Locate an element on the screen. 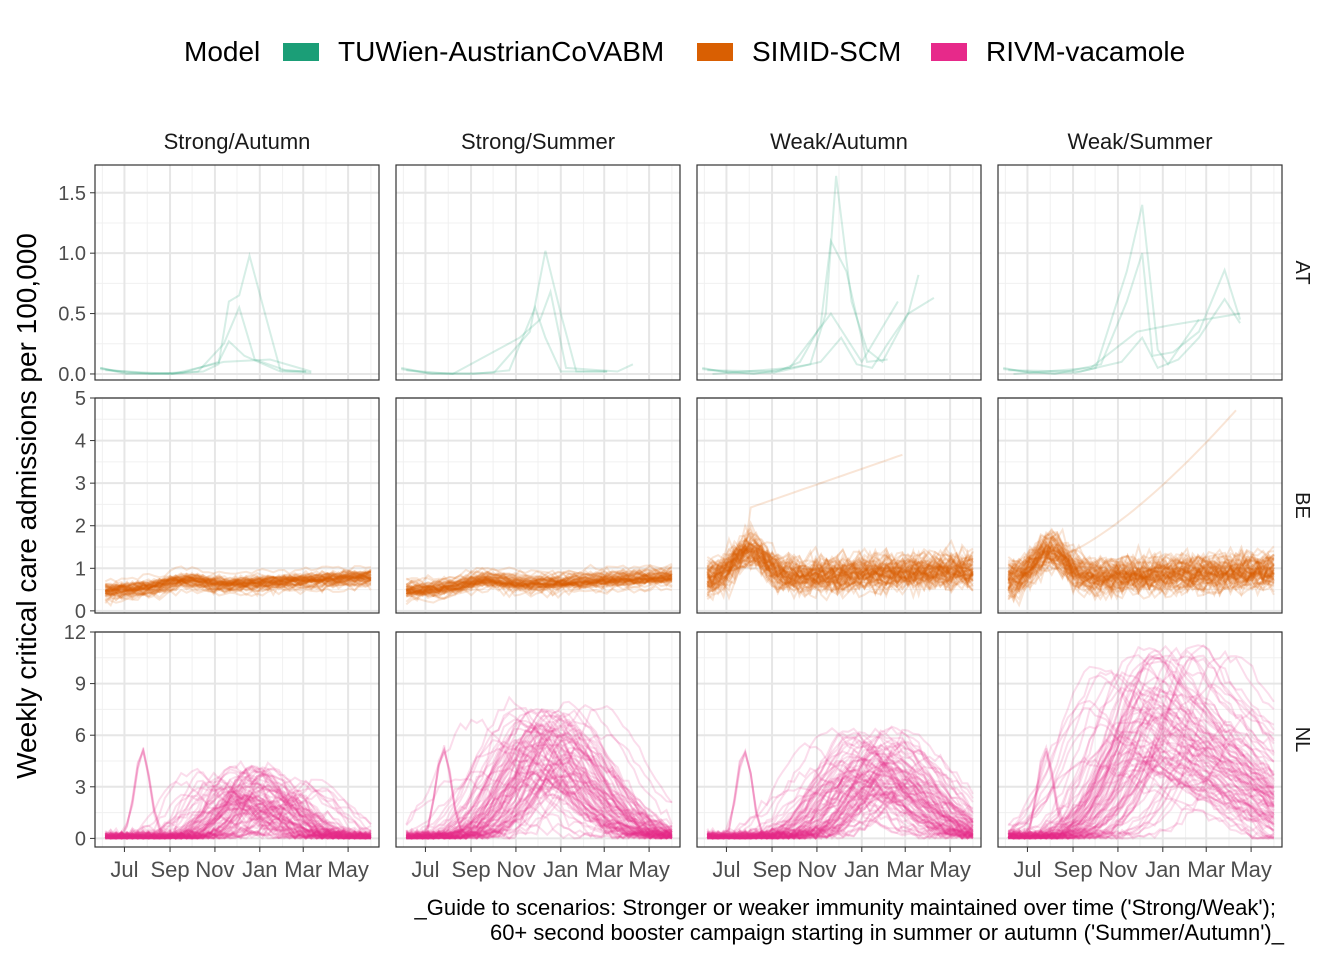  x-tick-label: Mar is located at coordinates (905, 869).